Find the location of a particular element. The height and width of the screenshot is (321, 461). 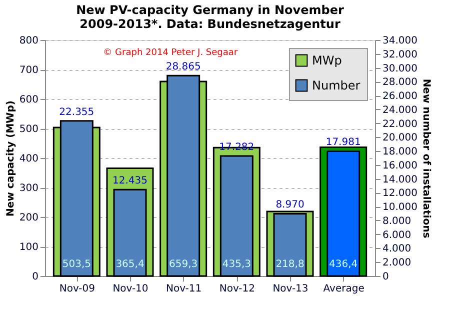

y-tick-label: 700 is located at coordinates (28, 70).